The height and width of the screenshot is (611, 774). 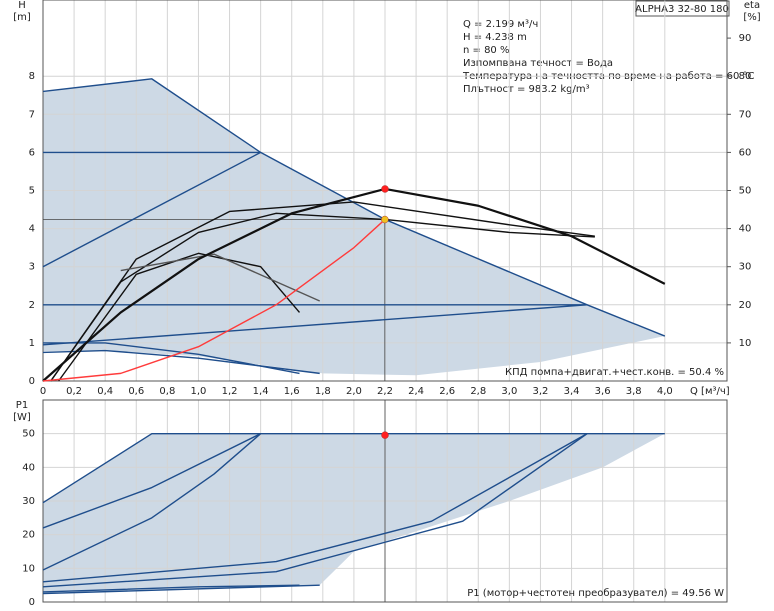 What do you see at coordinates (28, 535) in the screenshot?
I see `y-tick-label: 20` at bounding box center [28, 535].